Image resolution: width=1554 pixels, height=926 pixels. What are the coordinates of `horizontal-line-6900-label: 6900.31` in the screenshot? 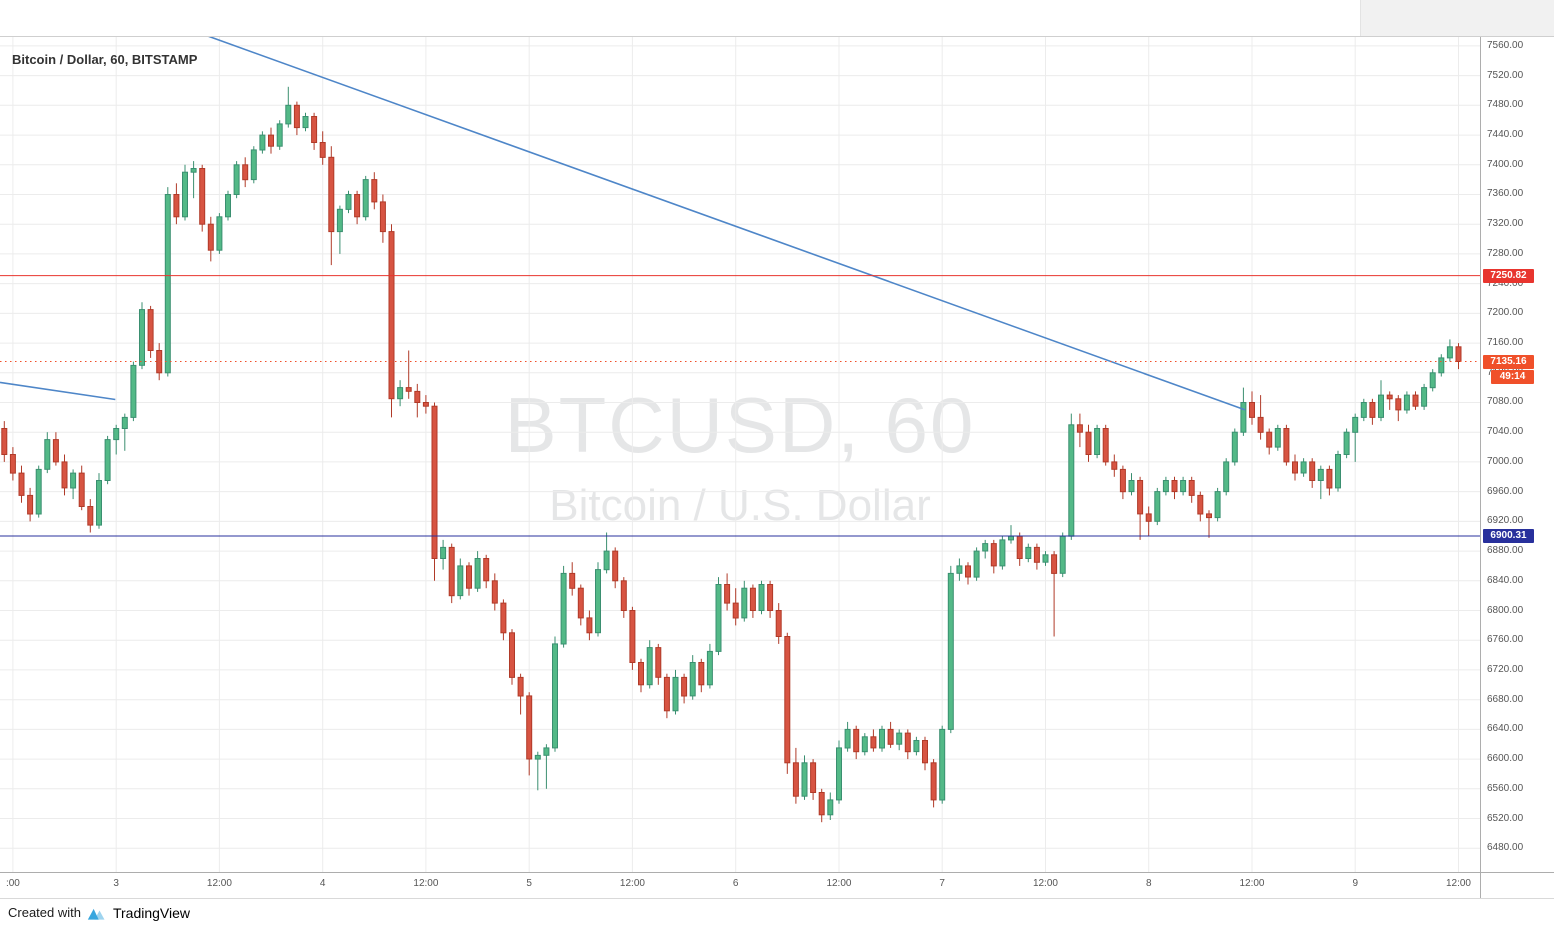 It's located at (1508, 535).